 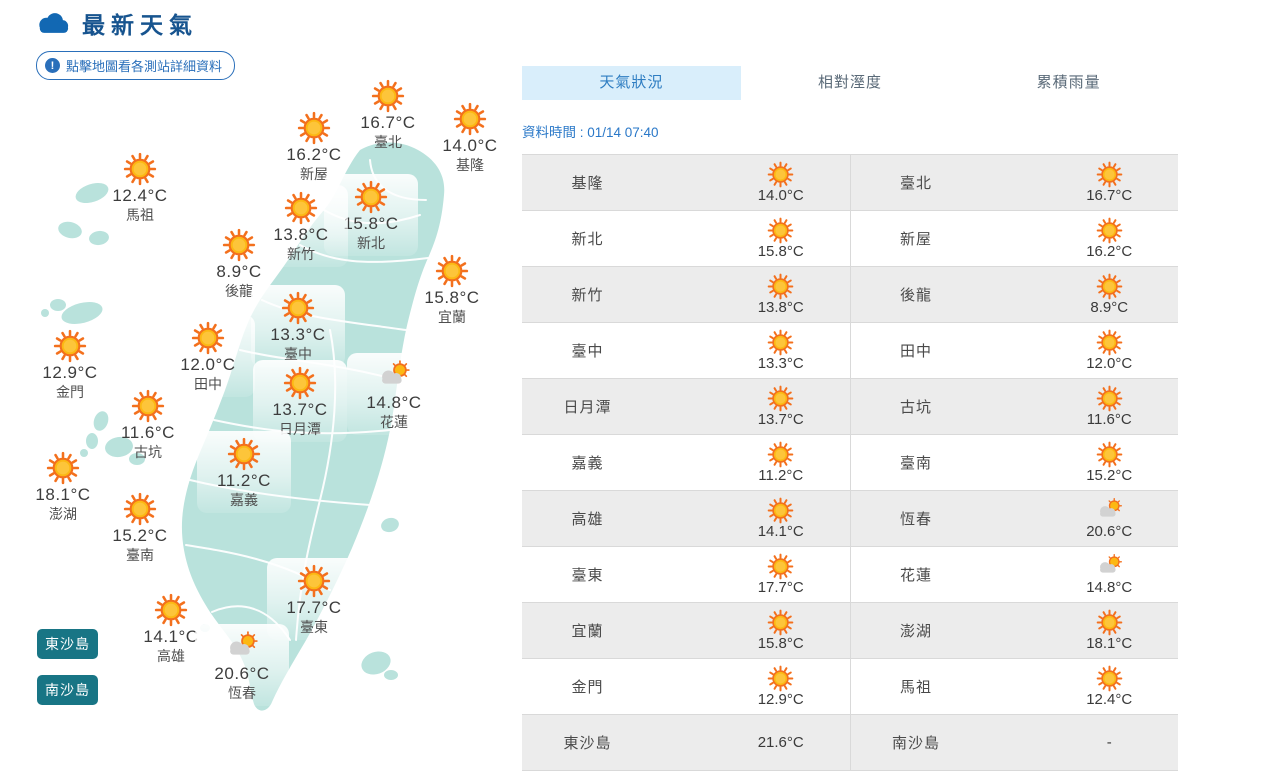 I want to click on station-temperature: 14.0°C, so click(x=470, y=145).